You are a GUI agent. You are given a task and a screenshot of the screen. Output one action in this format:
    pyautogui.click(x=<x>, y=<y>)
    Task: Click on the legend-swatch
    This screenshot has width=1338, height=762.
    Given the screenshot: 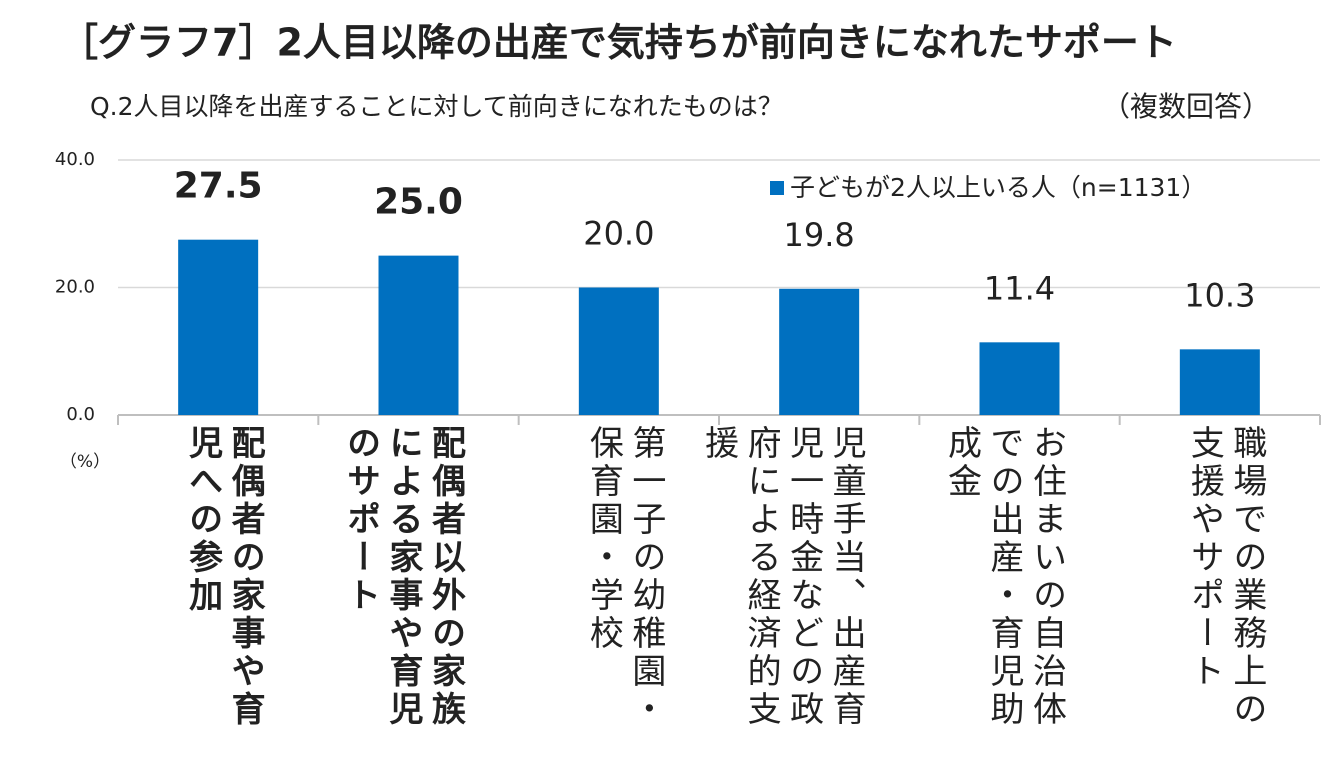 What is the action you would take?
    pyautogui.click(x=777, y=188)
    